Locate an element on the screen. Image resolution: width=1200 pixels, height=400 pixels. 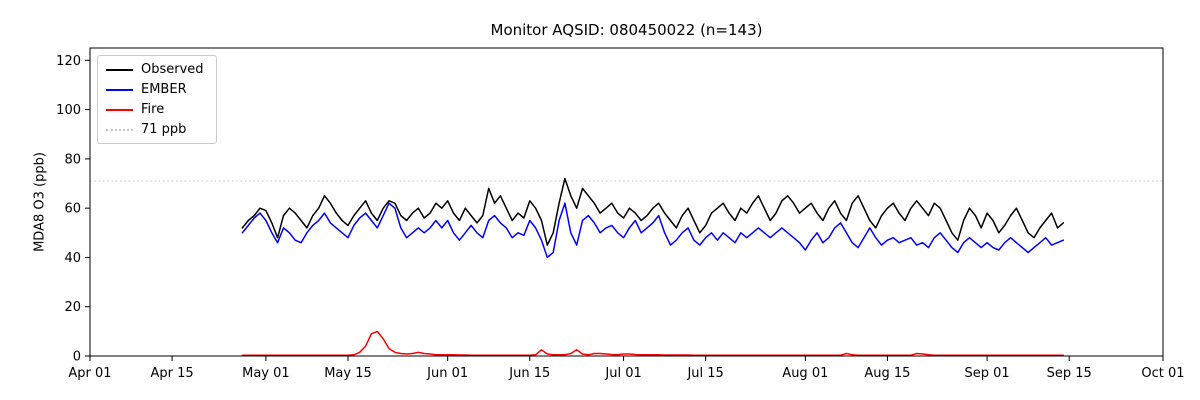
x-tick-label: Oct 01 is located at coordinates (1162, 373).